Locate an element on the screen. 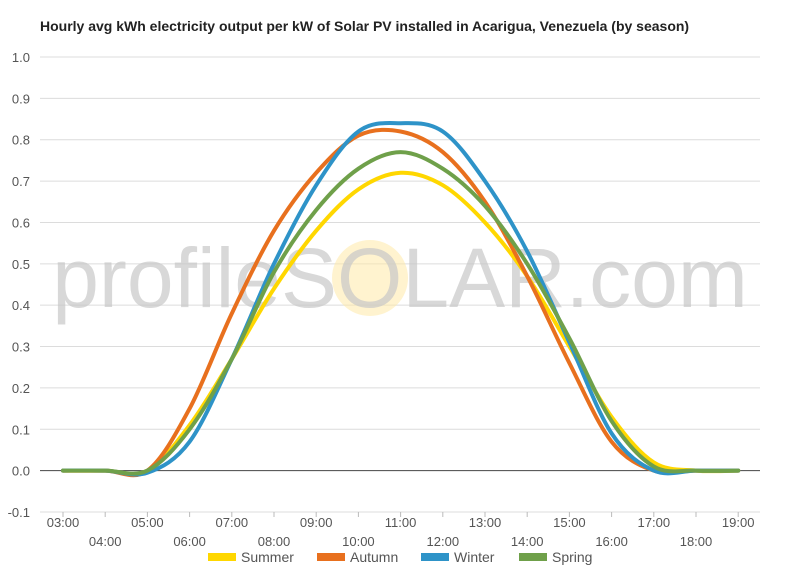  legend-label-summer: Summer is located at coordinates (267, 557).